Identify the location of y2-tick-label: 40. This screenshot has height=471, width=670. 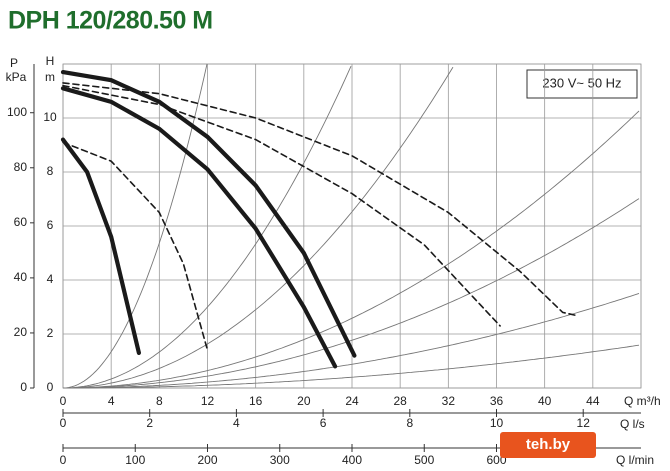
(21, 277).